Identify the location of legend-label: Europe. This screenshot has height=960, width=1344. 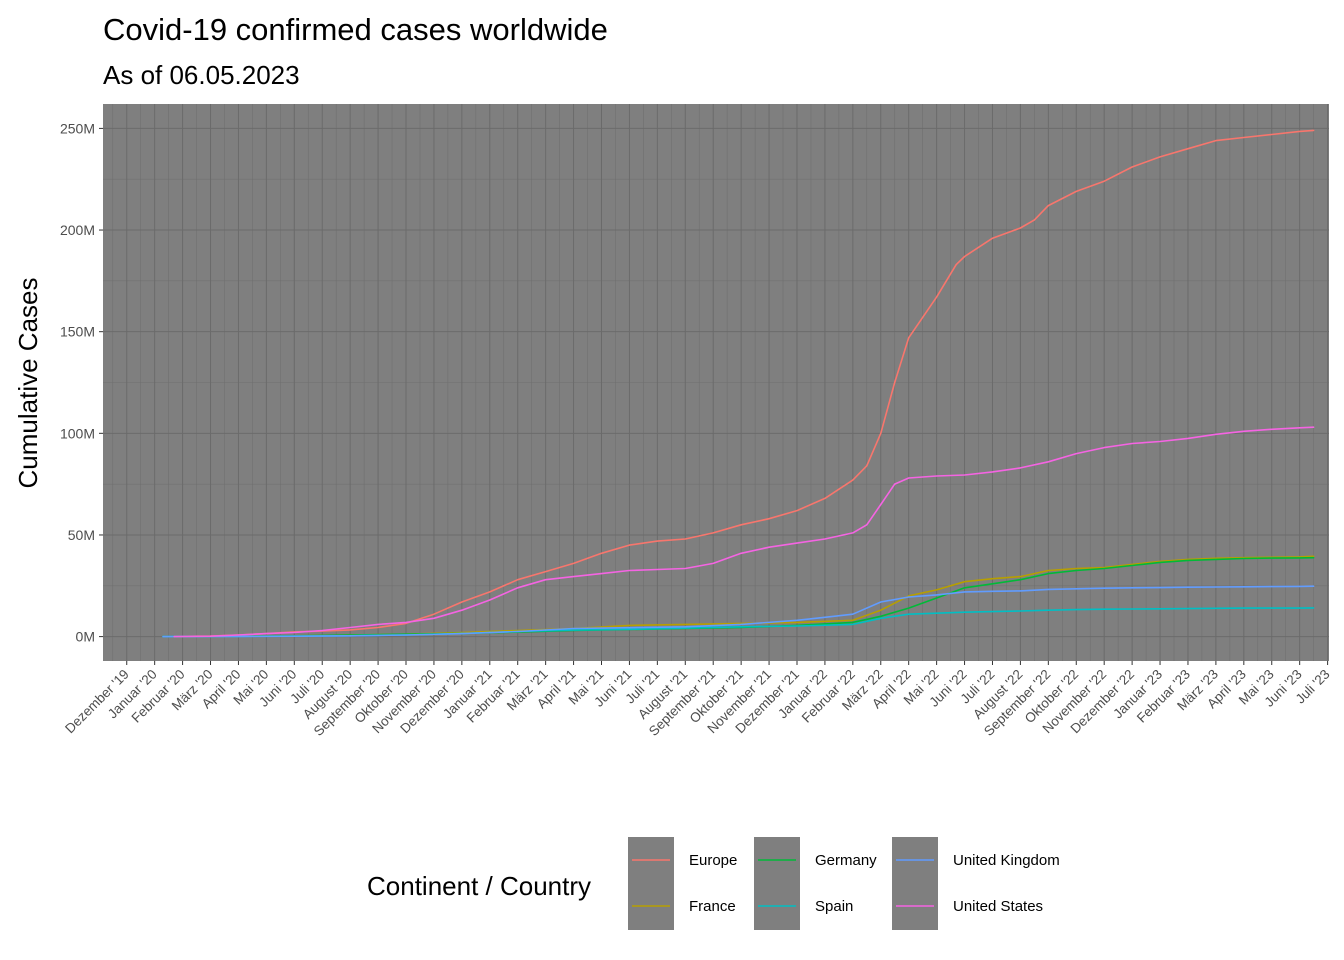
(713, 860).